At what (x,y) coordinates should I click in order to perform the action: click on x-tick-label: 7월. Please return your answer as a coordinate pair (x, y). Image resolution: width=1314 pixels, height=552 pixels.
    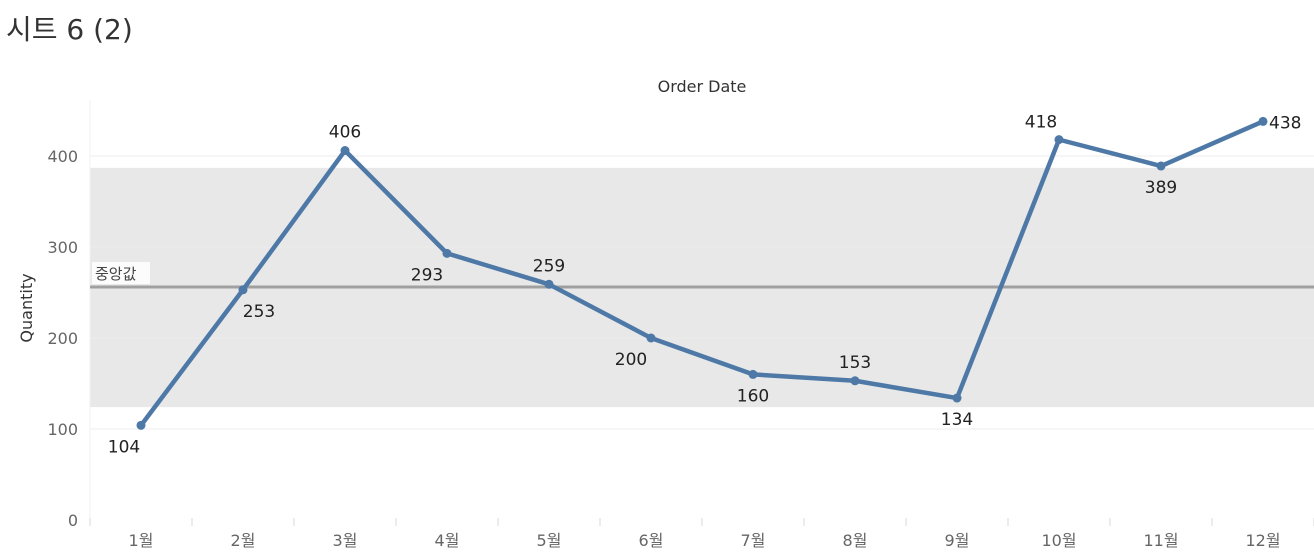
    Looking at the image, I should click on (753, 540).